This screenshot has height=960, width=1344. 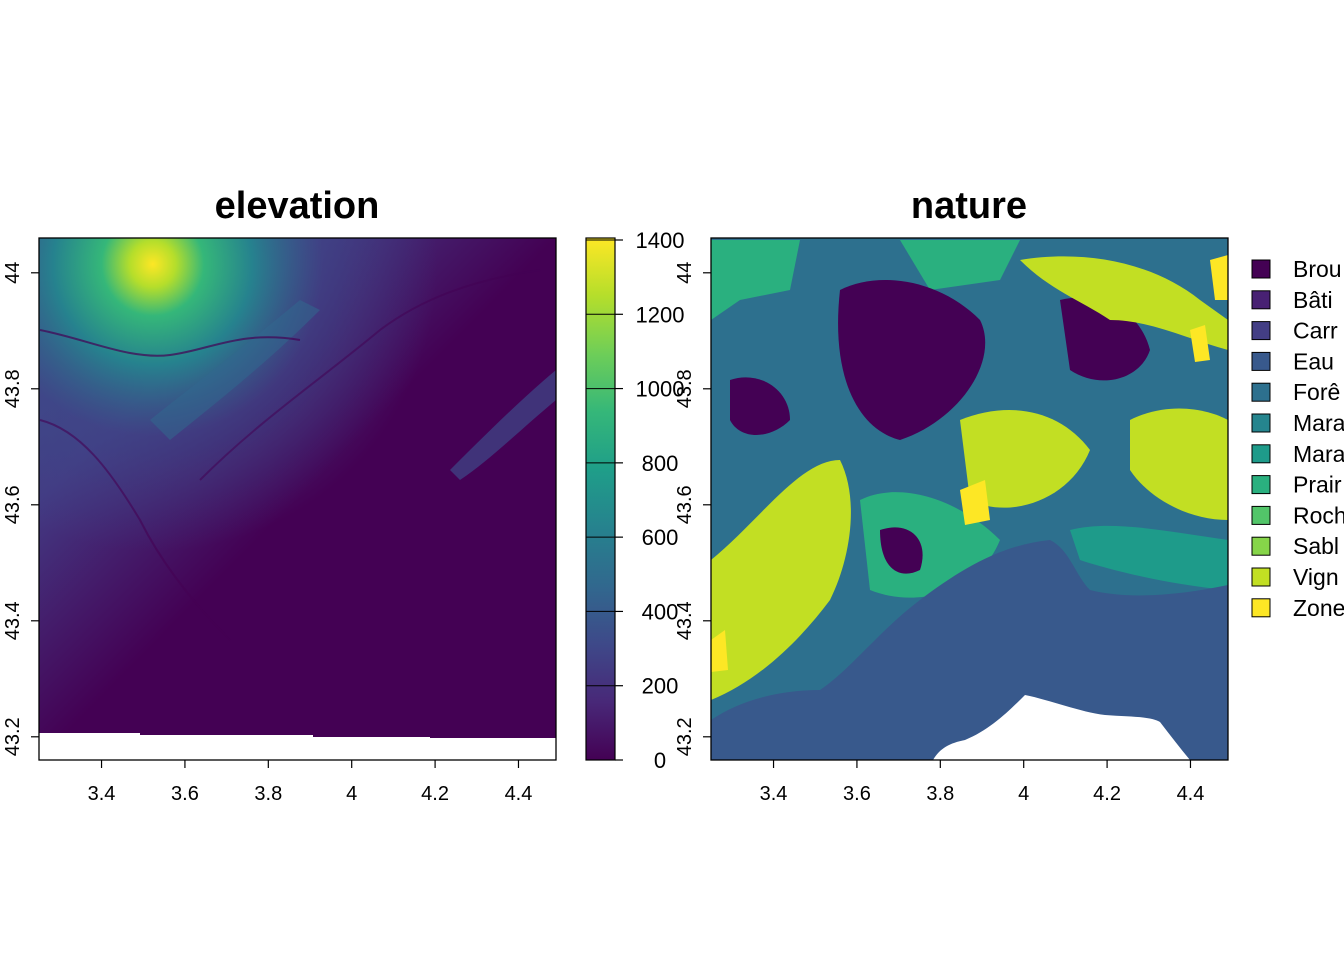 What do you see at coordinates (1191, 794) in the screenshot?
I see `nature-x-tick-label: 4.4` at bounding box center [1191, 794].